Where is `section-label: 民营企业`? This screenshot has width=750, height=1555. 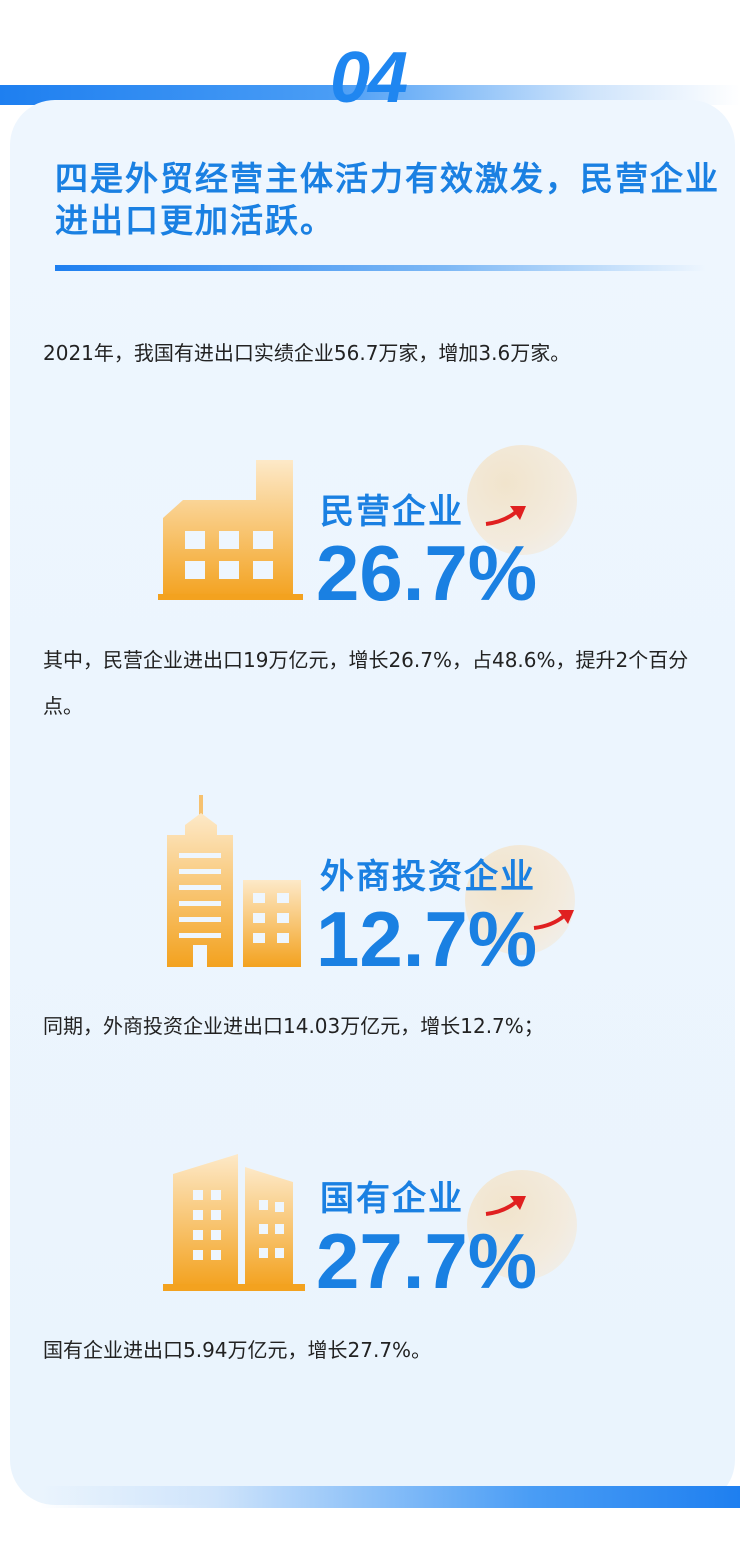 section-label: 民营企业 is located at coordinates (392, 512).